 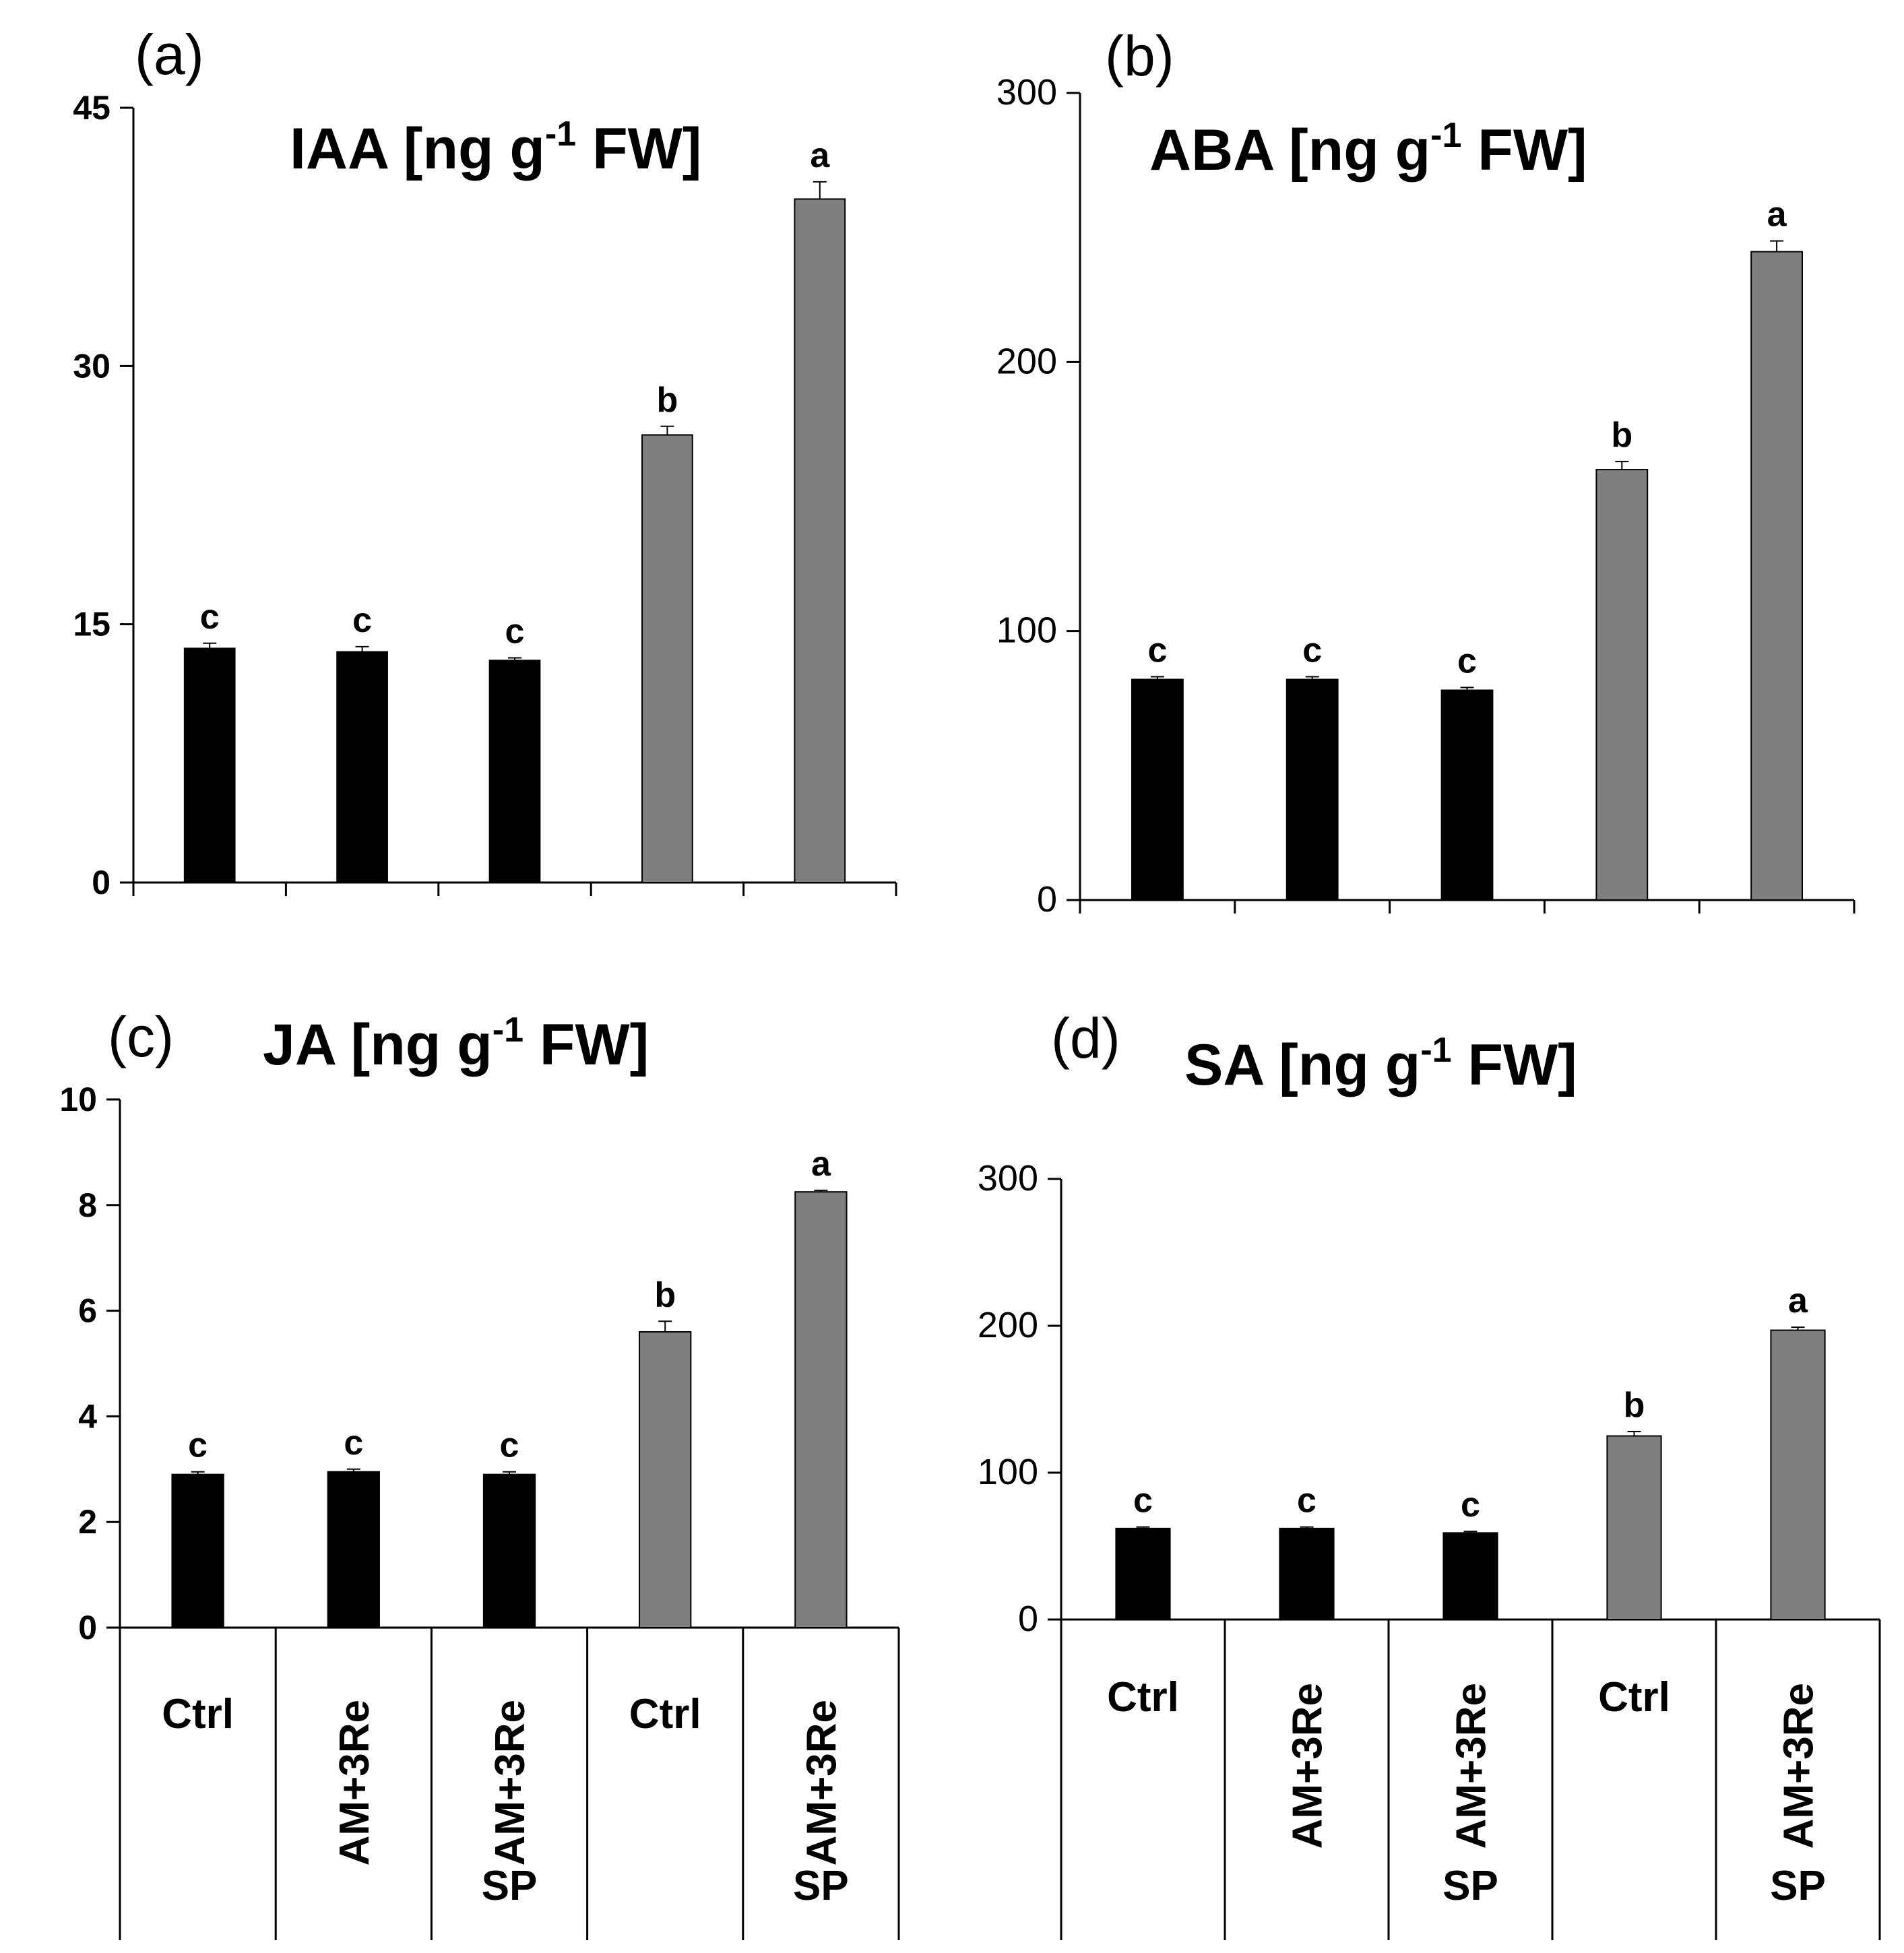 I want to click on panel-d-significance-label: a, so click(x=1798, y=1300).